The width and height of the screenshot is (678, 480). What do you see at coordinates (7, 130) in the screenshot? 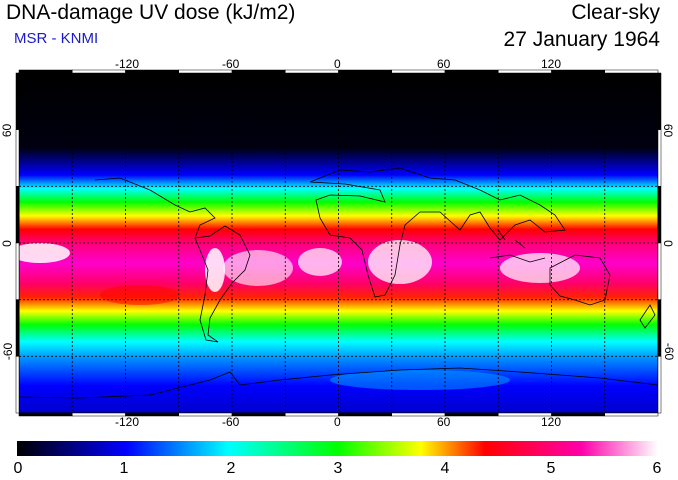
I see `lat-label-left: 60` at bounding box center [7, 130].